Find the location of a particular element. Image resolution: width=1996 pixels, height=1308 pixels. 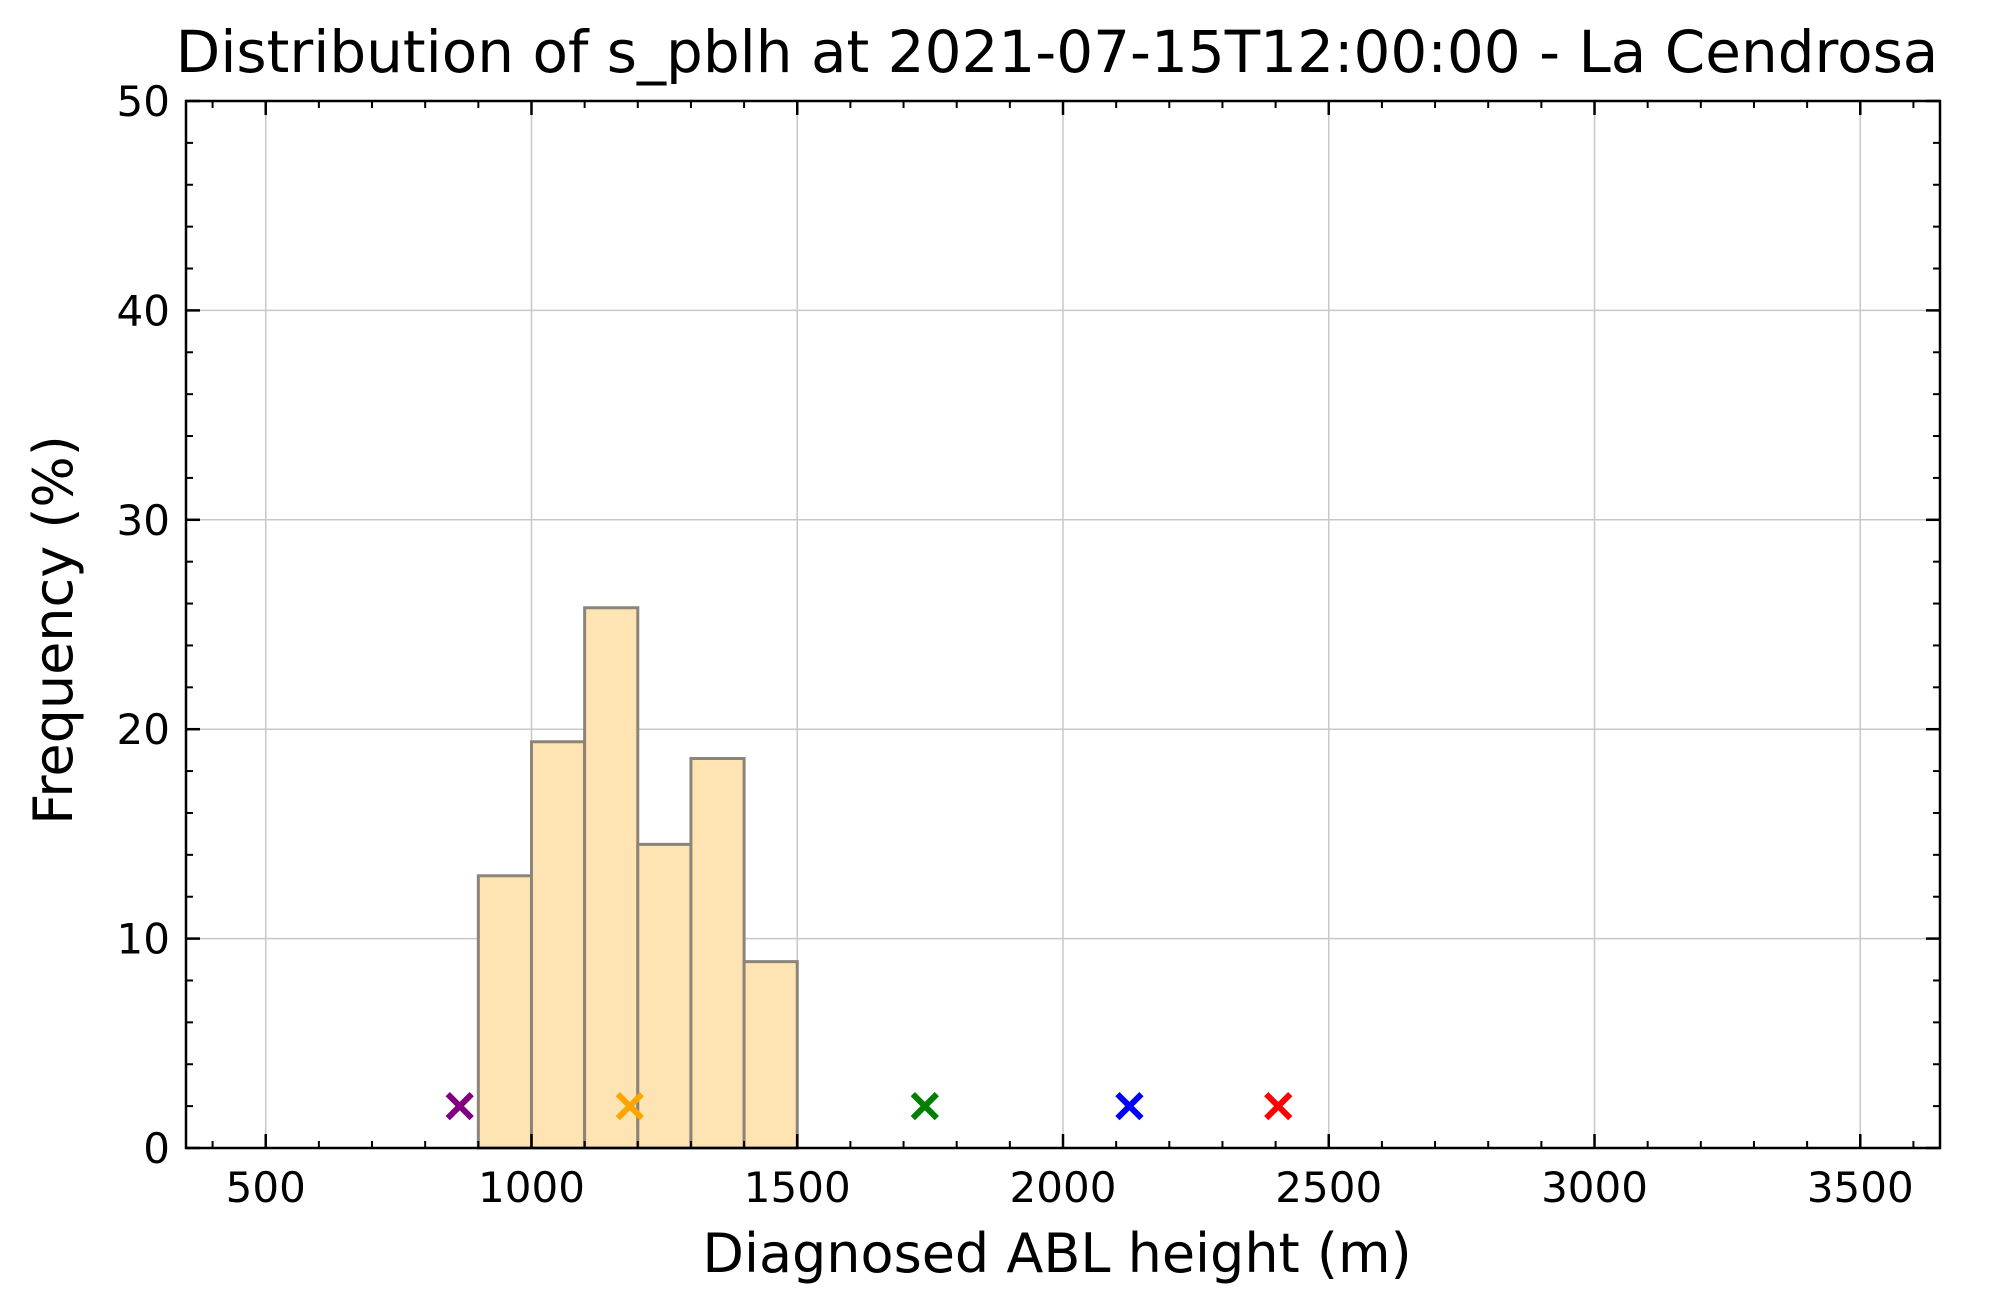

x-tick-label: 3000 is located at coordinates (1594, 1187).